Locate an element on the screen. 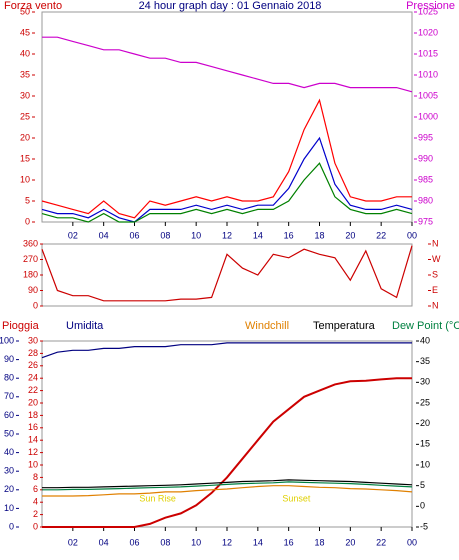  y3-tick-label: 18 is located at coordinates (33, 415).